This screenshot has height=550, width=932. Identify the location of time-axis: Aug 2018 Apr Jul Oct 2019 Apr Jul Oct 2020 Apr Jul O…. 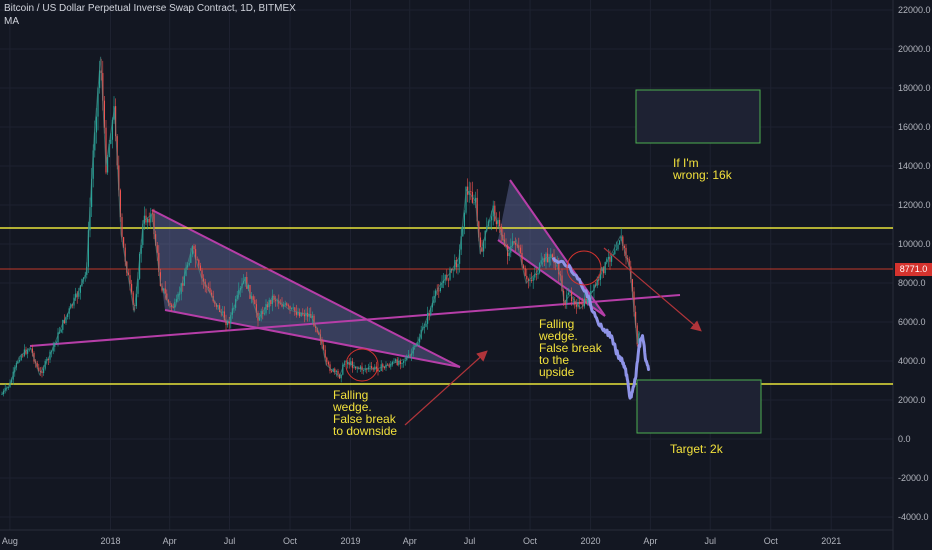
(421, 541).